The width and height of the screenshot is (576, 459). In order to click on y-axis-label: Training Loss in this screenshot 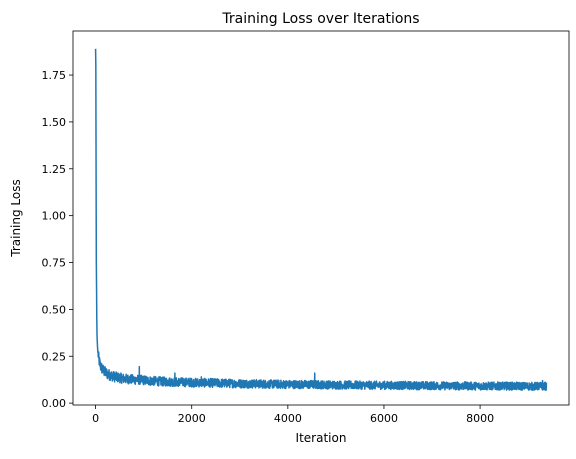, I will do `click(16, 218)`.